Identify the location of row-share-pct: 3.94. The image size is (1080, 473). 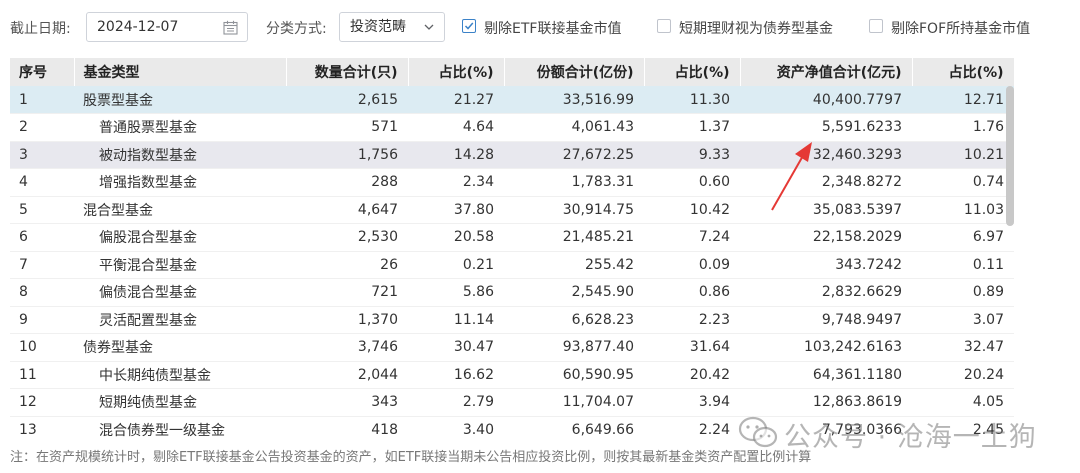
(692, 402).